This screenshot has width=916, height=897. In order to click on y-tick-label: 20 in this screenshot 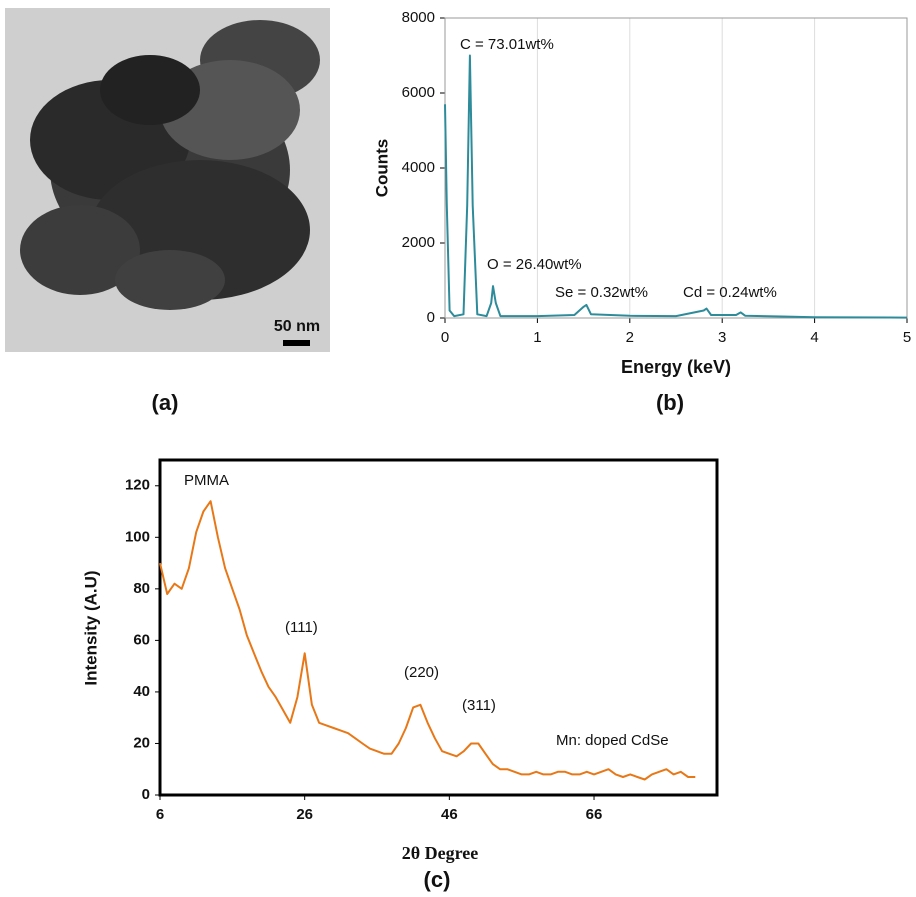, I will do `click(141, 742)`.